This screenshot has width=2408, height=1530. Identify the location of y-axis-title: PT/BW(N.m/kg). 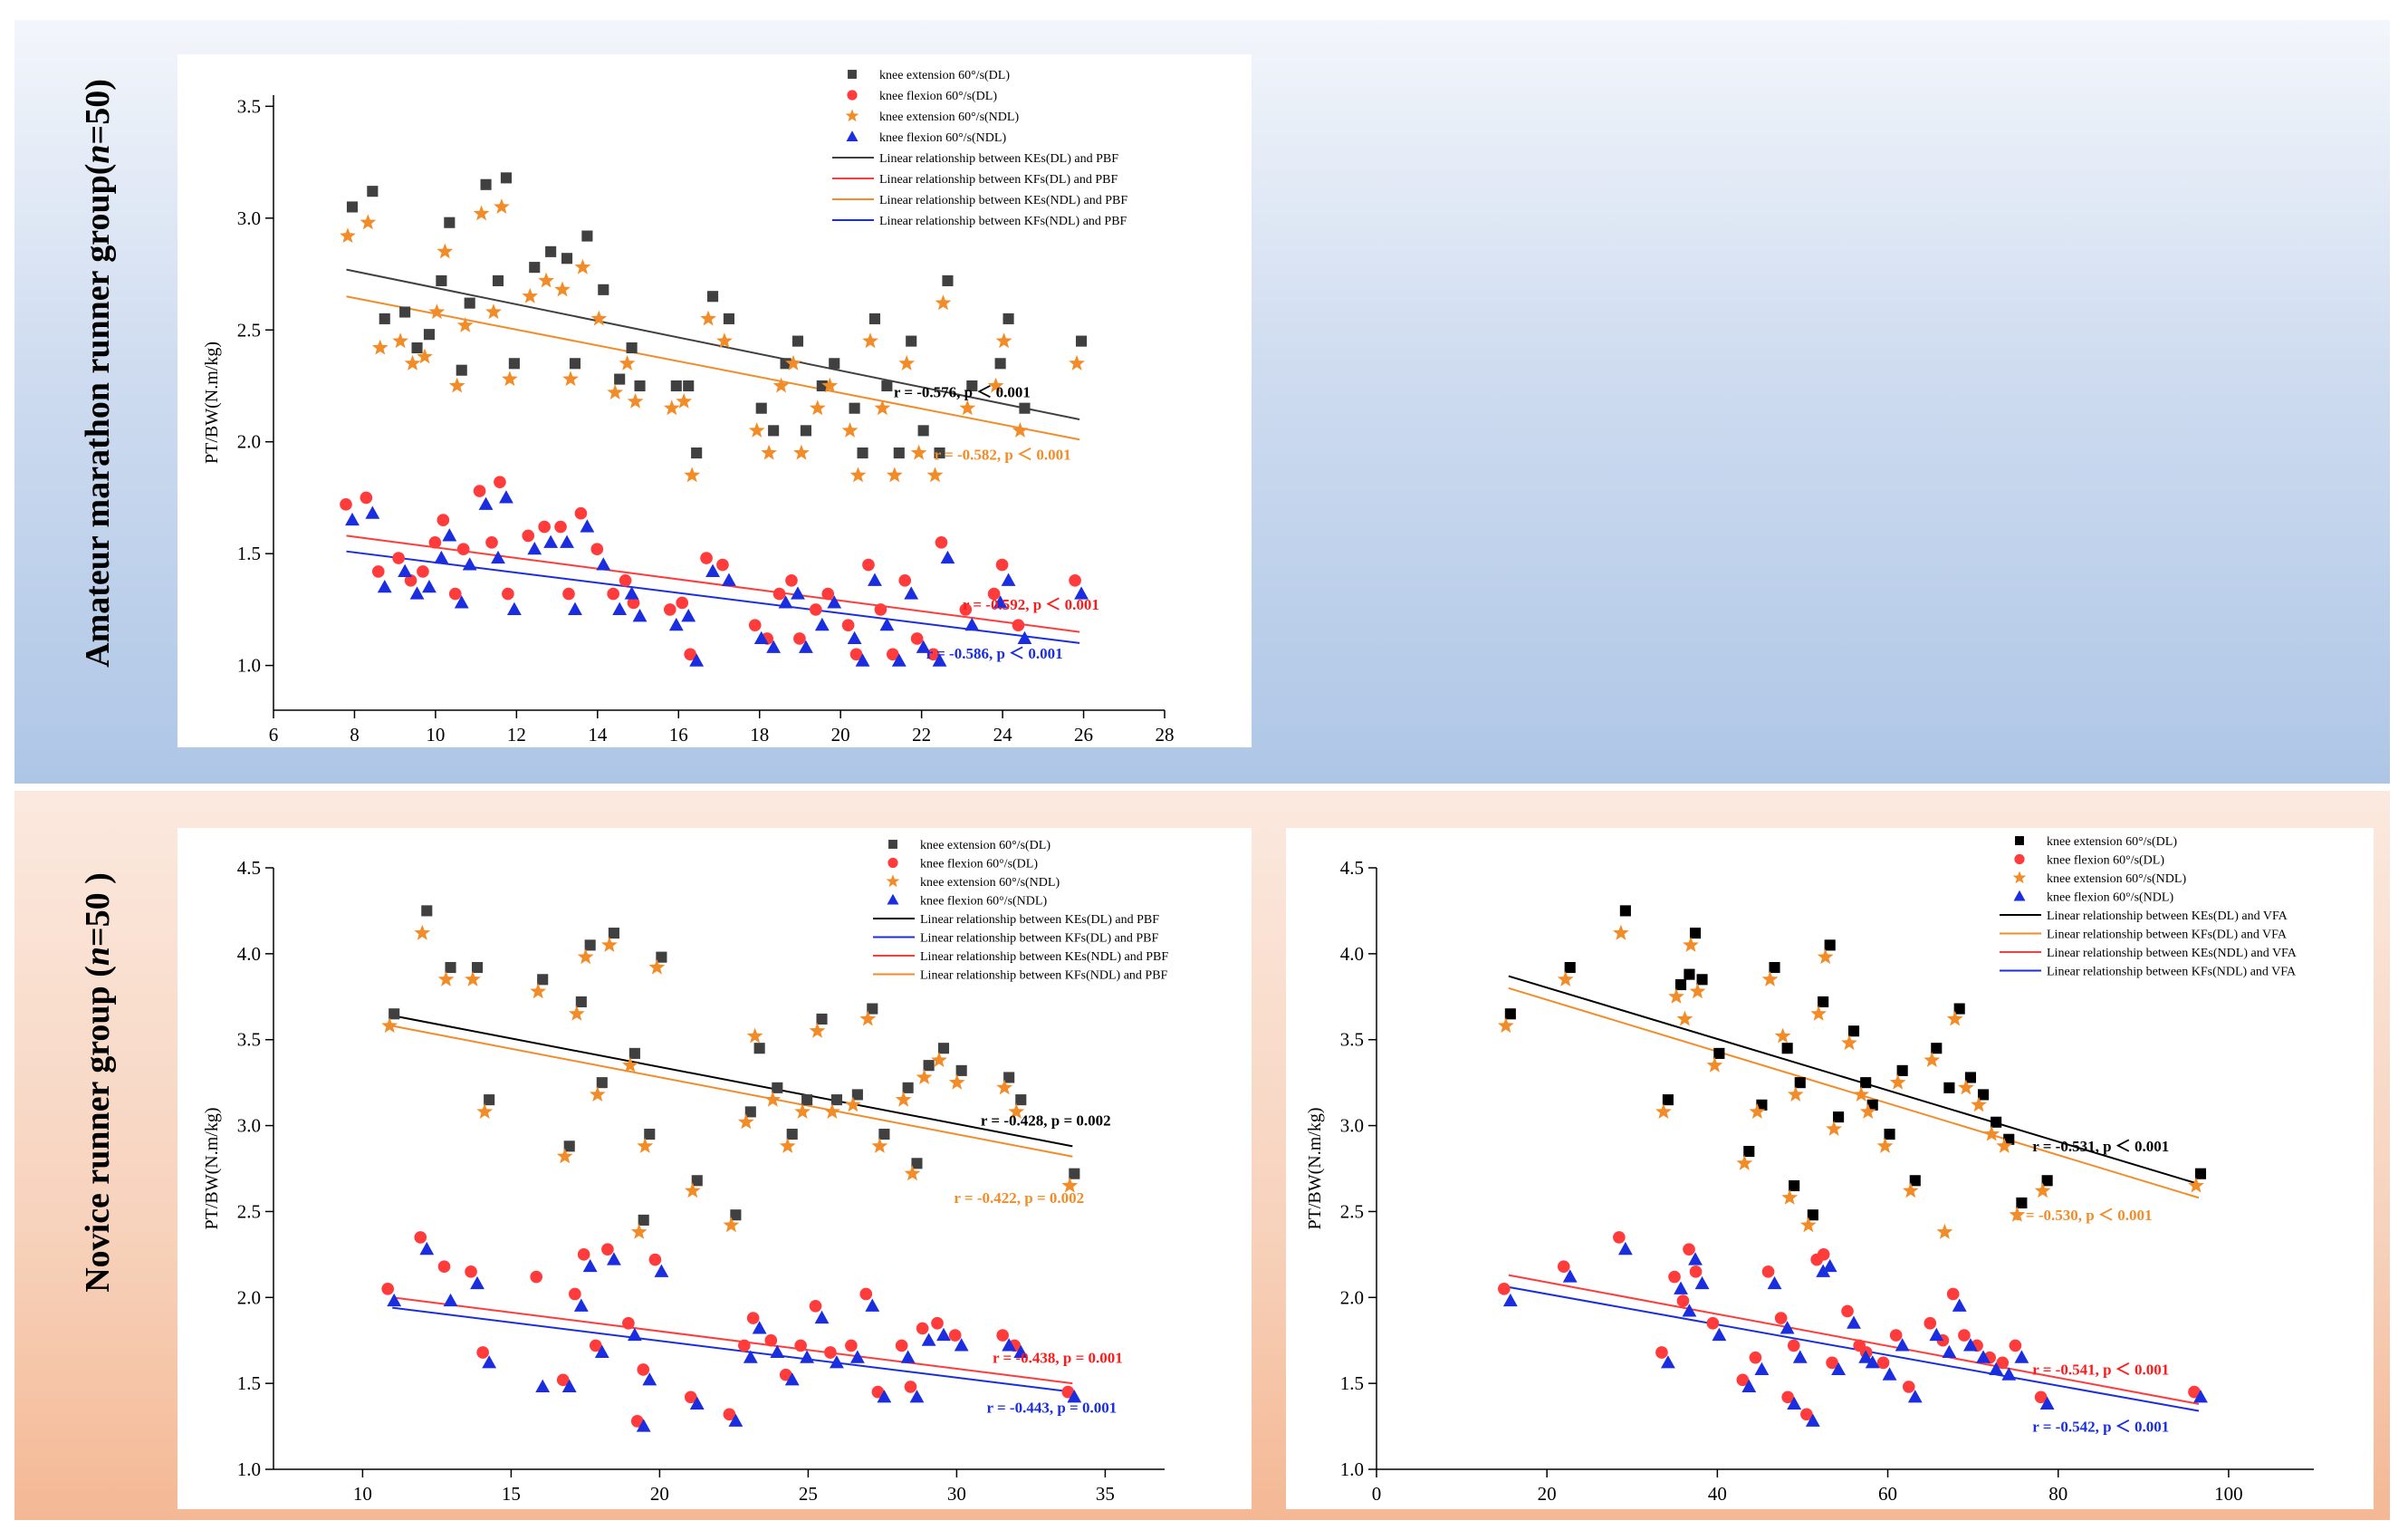
(212, 1169).